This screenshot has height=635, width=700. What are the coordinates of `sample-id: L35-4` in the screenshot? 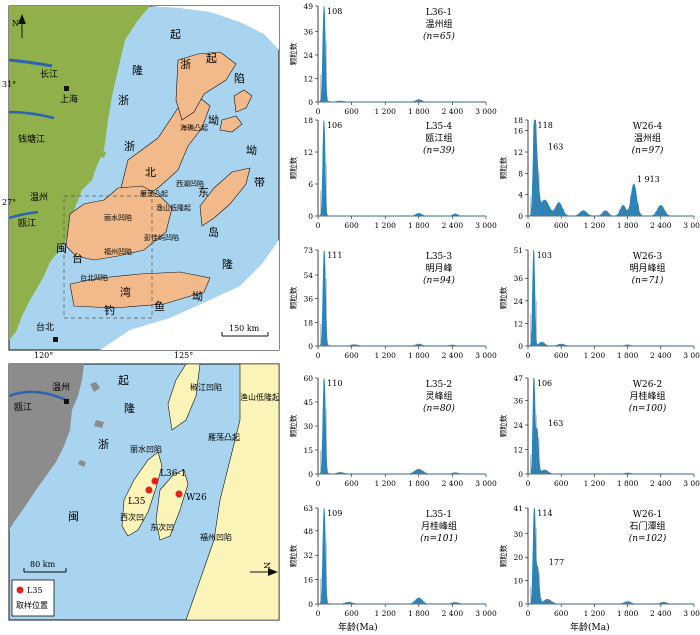 It's located at (439, 127).